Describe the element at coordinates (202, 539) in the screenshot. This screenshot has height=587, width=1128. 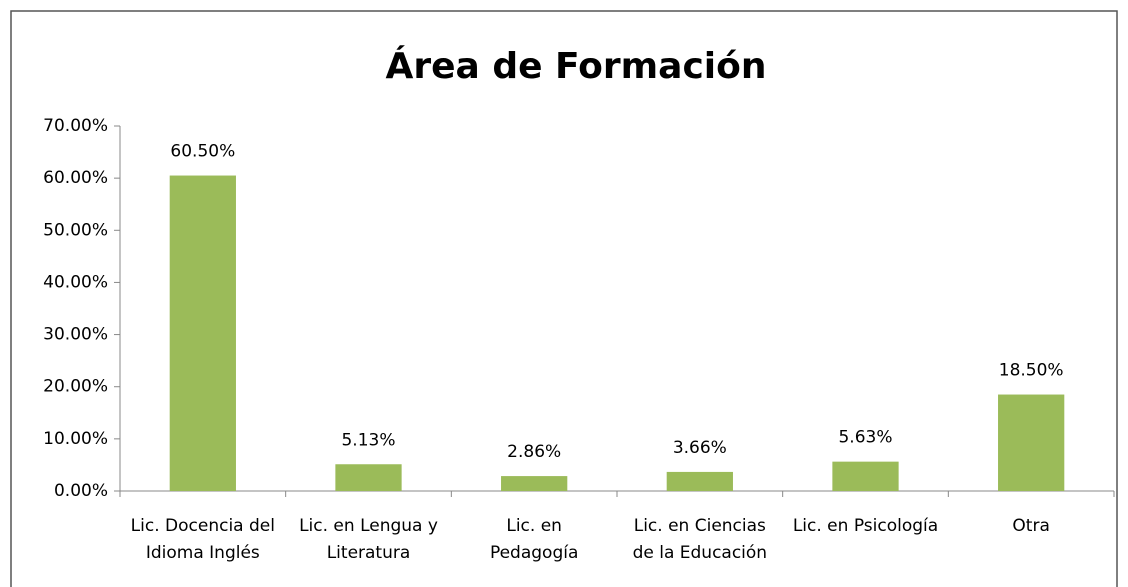
I see `x-tick-label: Lic. Docencia del Idioma Inglés` at that location.